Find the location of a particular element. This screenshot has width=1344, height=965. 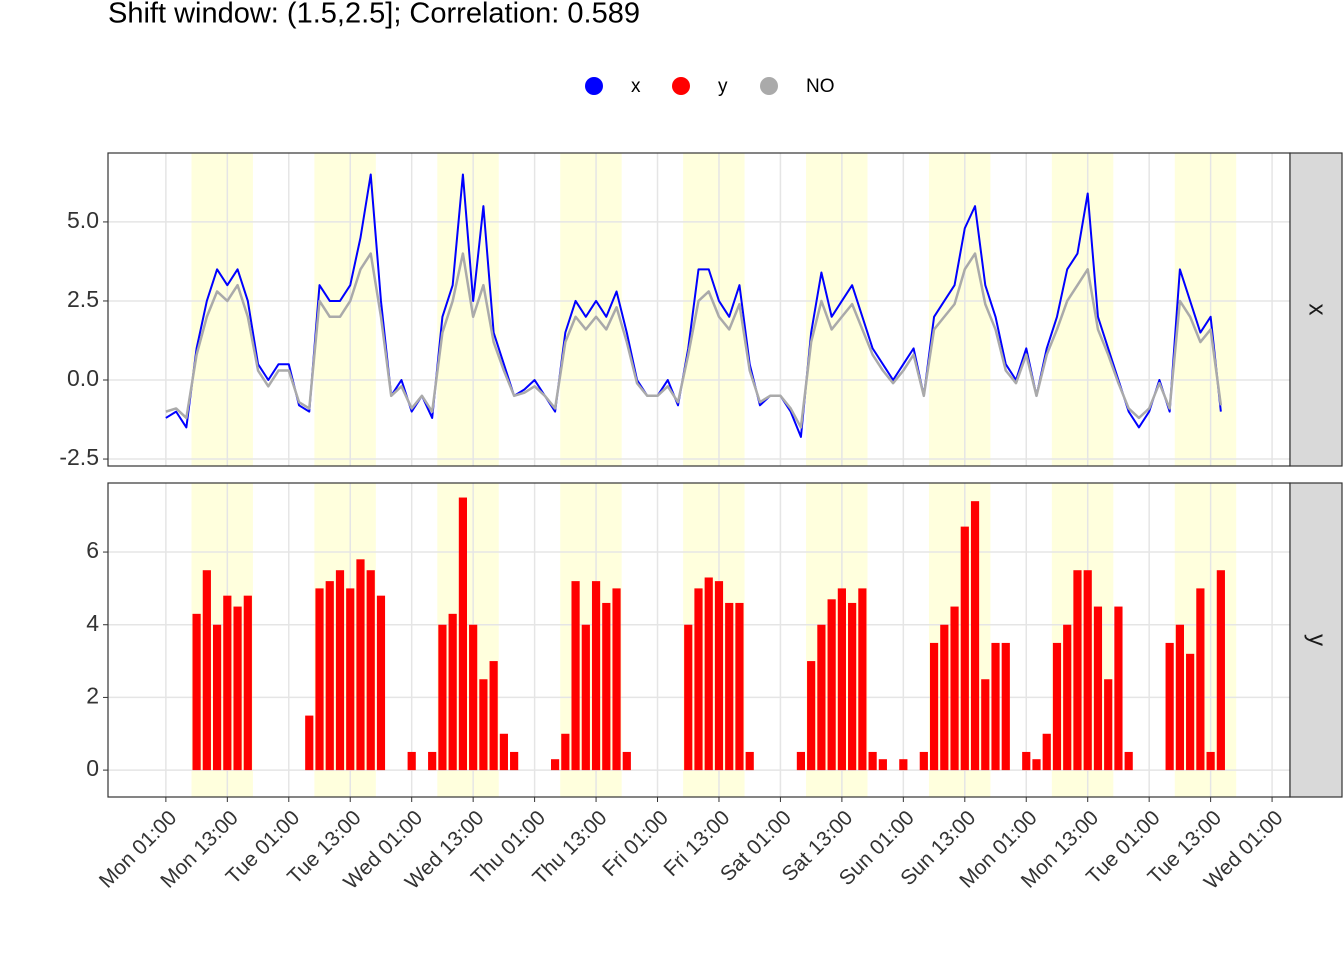

y-tick-label: 4 is located at coordinates (92, 623).